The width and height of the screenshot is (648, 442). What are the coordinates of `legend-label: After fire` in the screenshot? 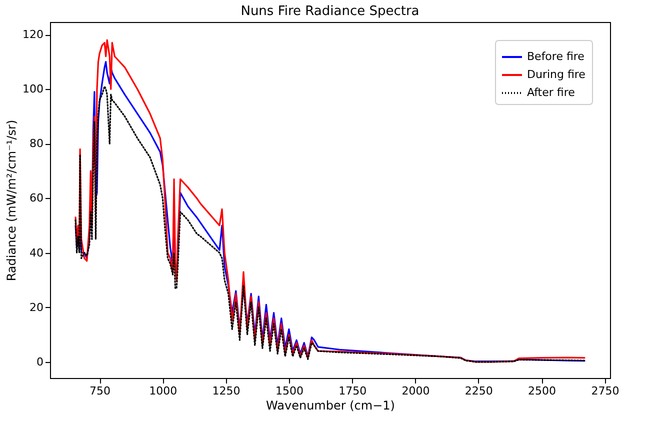 It's located at (551, 92).